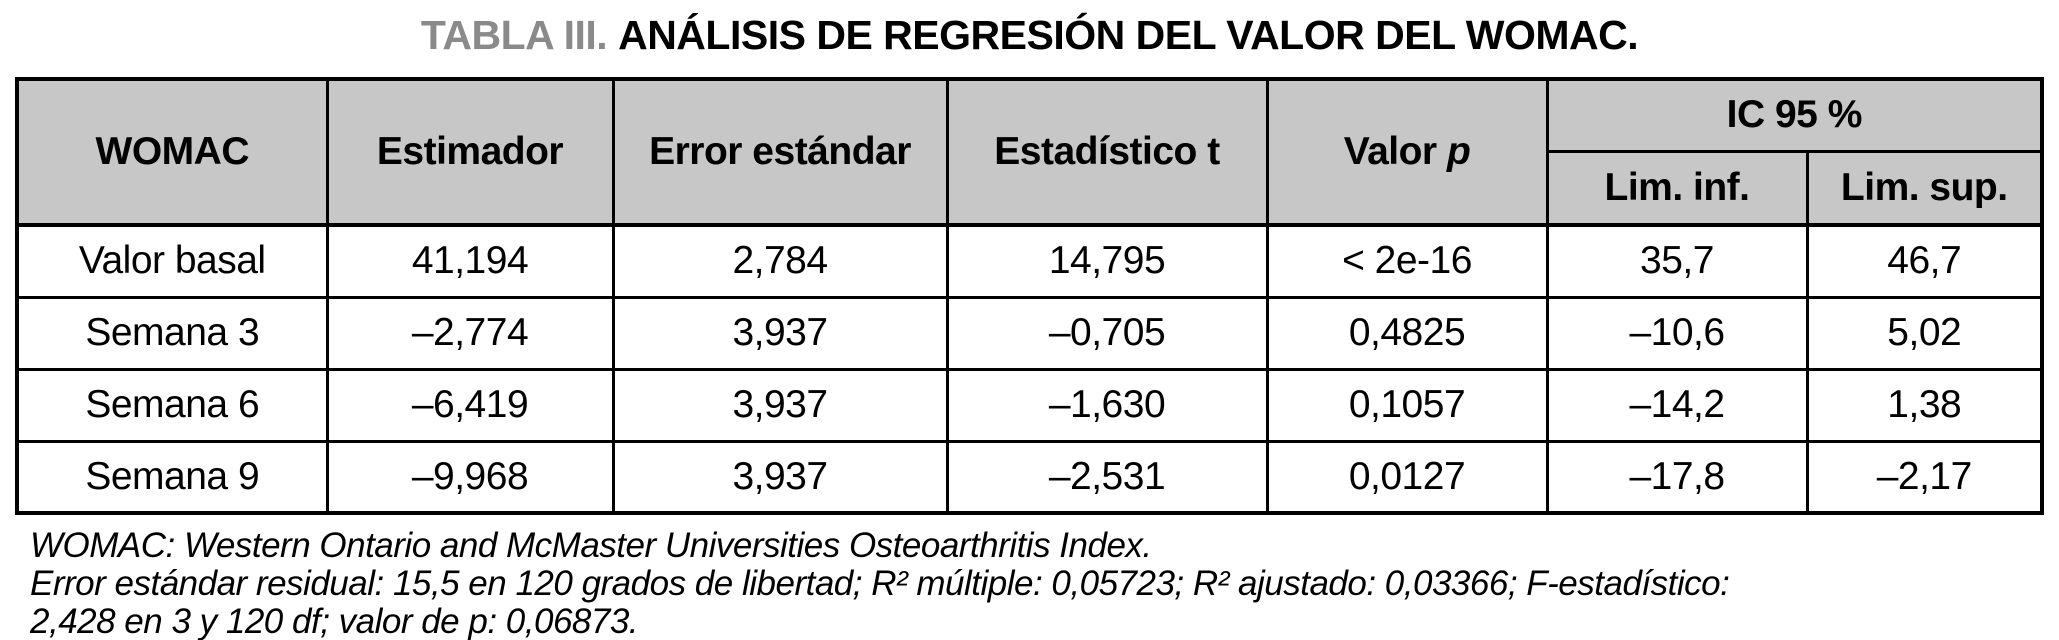 This screenshot has height=640, width=2059. What do you see at coordinates (1390, 151) in the screenshot?
I see `header-valor-p-prefix: Valor` at bounding box center [1390, 151].